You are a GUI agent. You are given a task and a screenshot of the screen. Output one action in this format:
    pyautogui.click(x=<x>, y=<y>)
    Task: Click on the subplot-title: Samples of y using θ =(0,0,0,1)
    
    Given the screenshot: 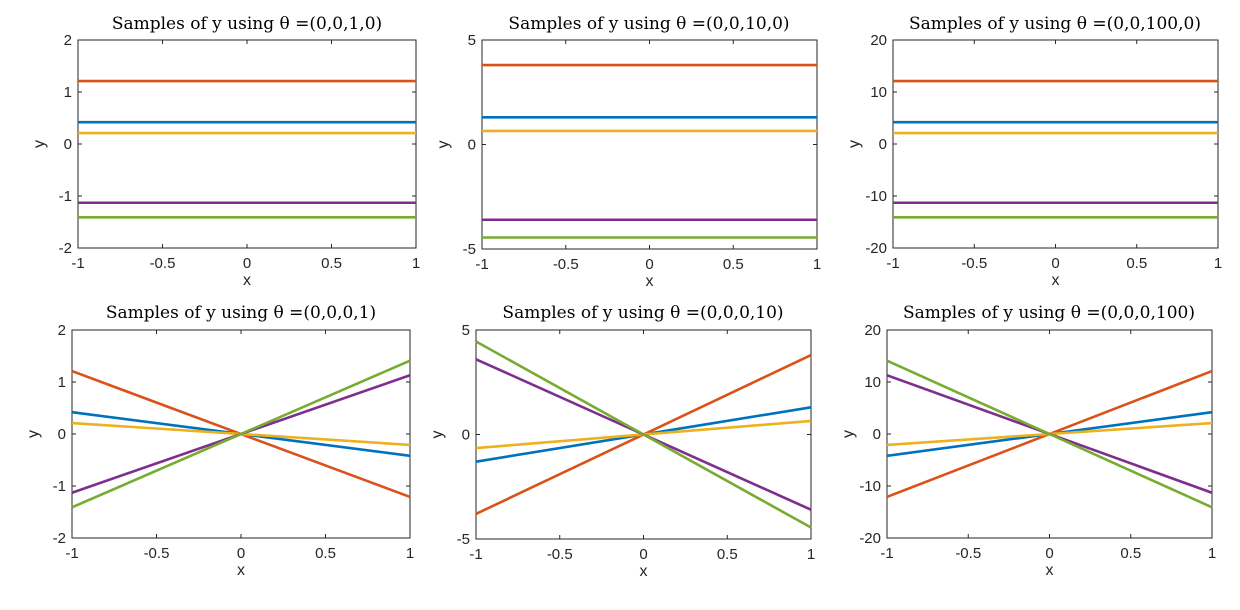 What is the action you would take?
    pyautogui.click(x=241, y=313)
    